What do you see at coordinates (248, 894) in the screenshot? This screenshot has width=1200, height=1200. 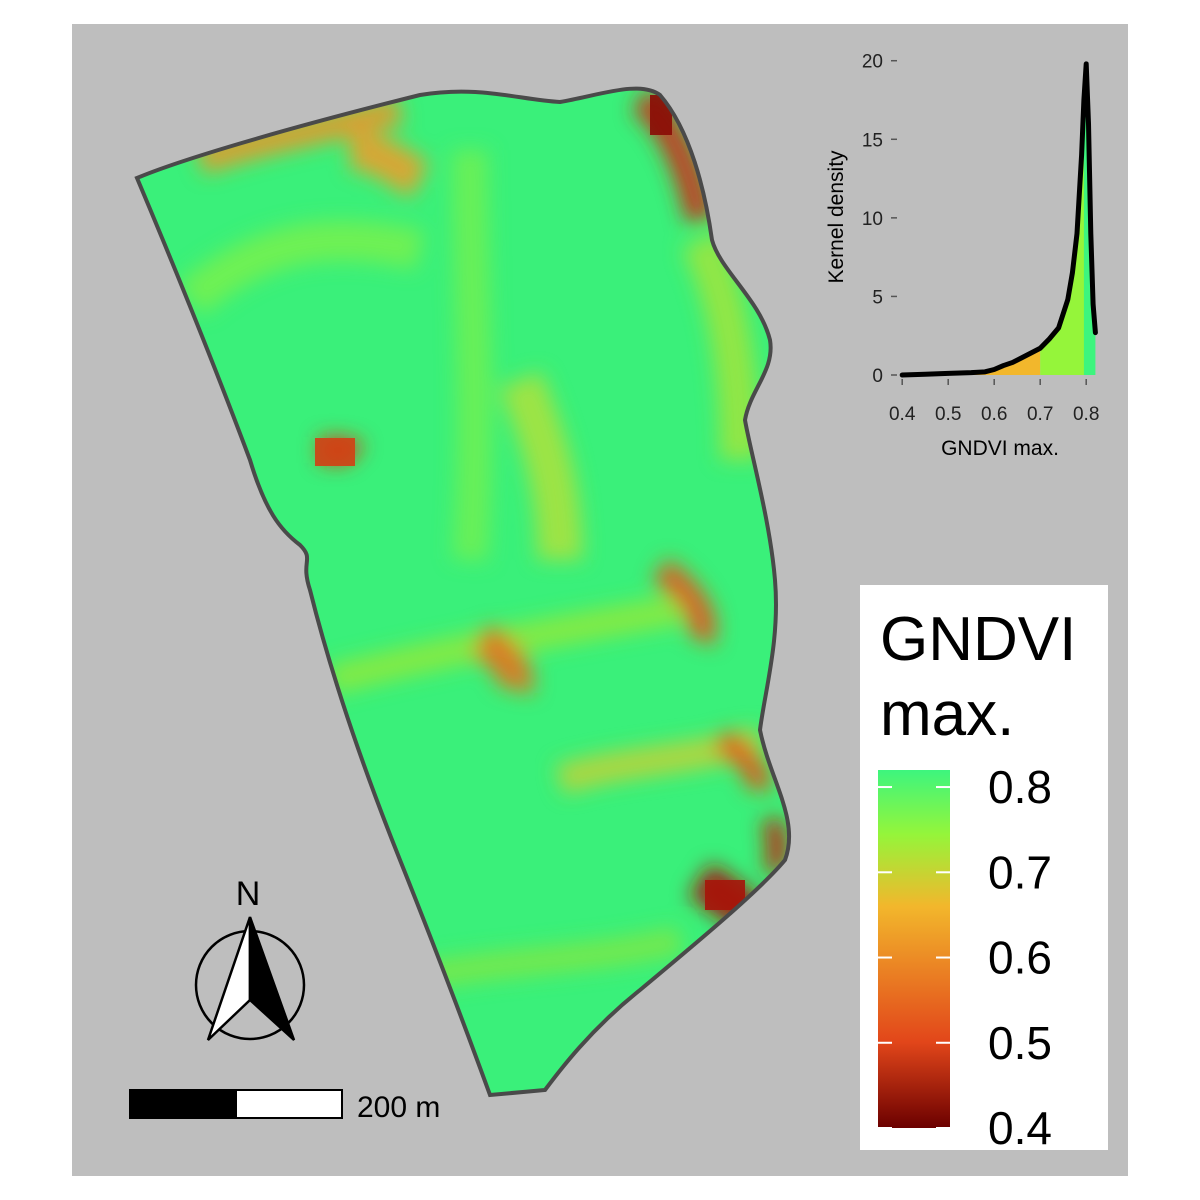 I see `north-arrow-label: N` at bounding box center [248, 894].